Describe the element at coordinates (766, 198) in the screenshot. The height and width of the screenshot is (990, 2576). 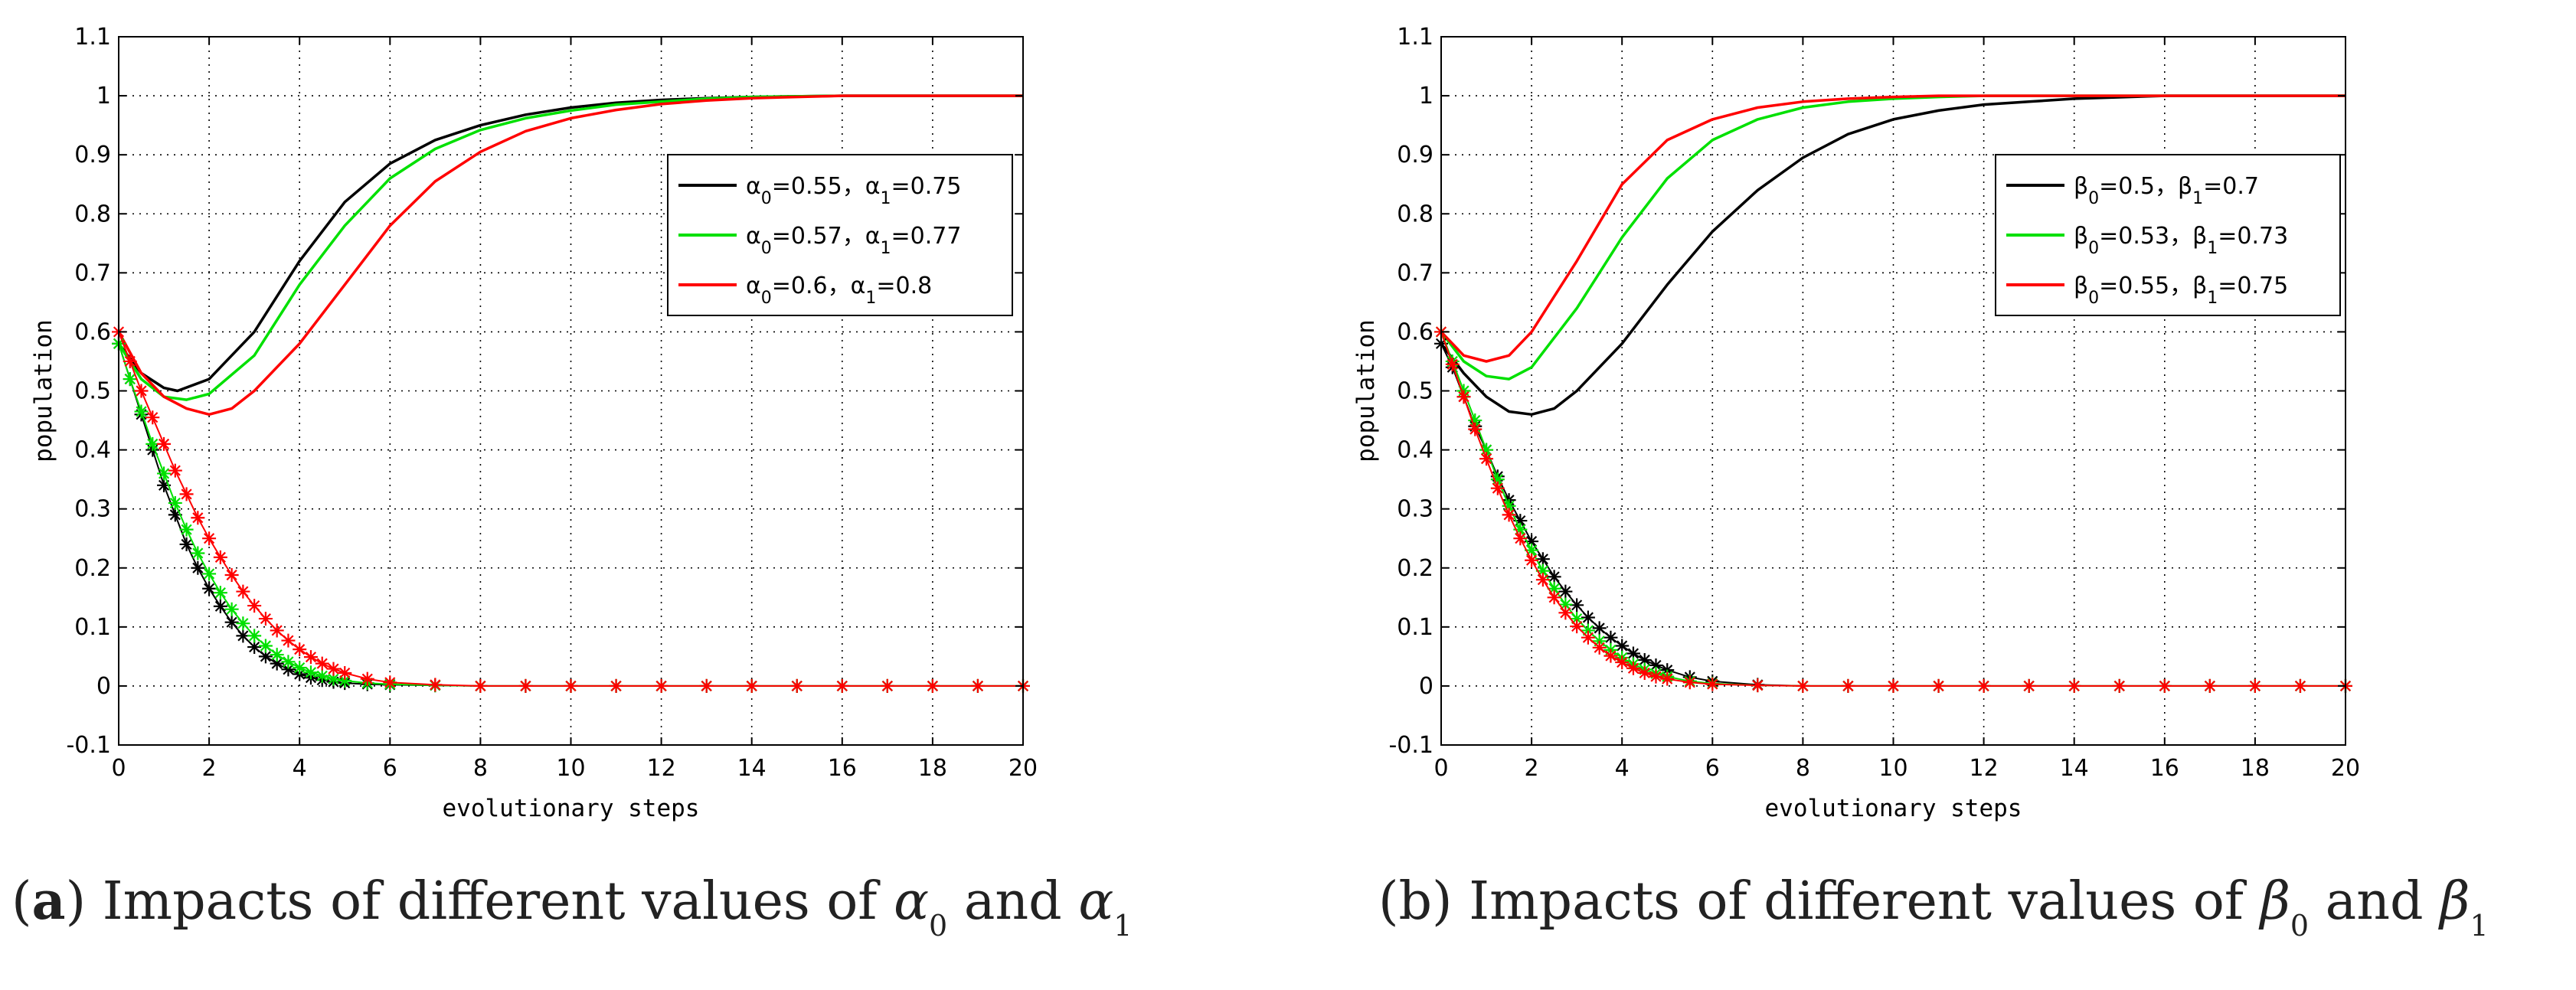
I see `legend-subscript: 0` at that location.